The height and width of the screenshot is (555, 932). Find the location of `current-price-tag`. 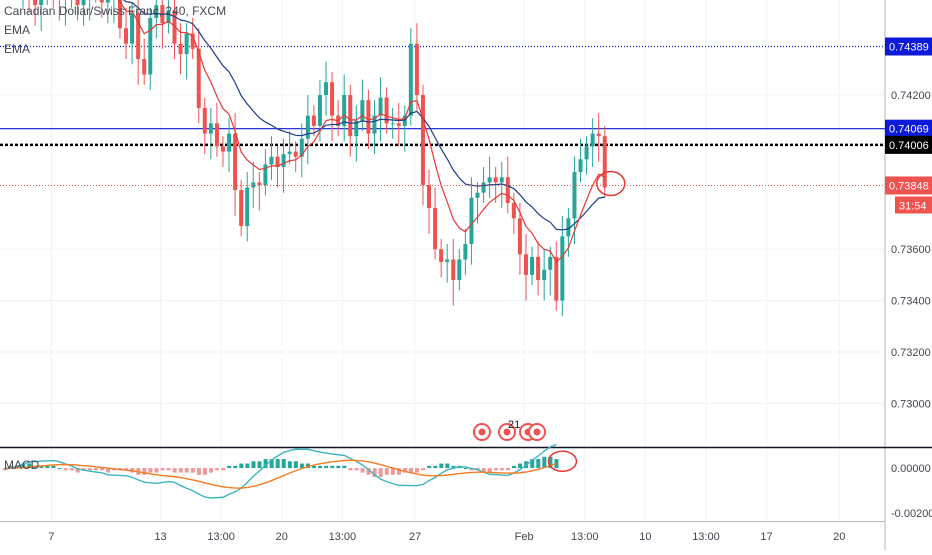

current-price-tag is located at coordinates (908, 185).